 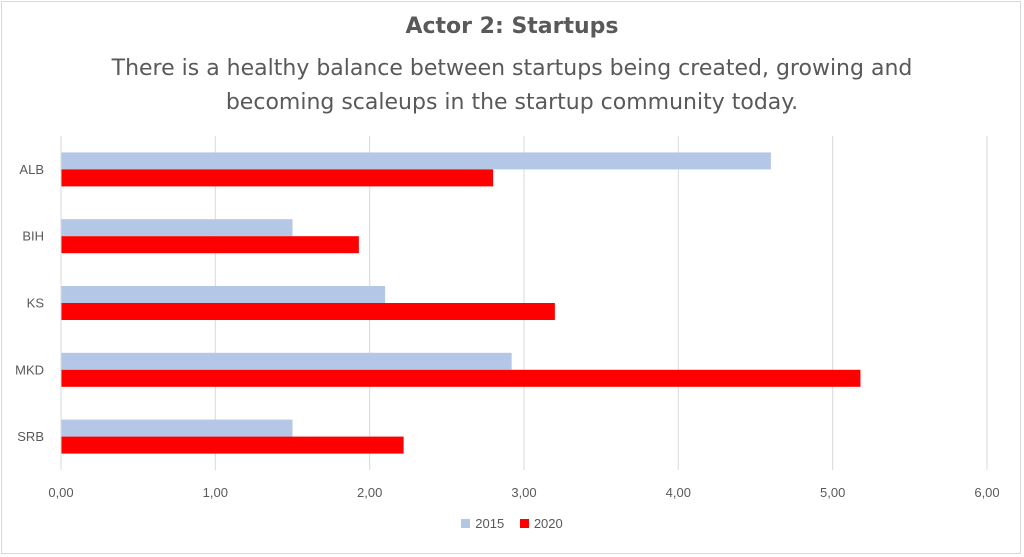 What do you see at coordinates (832, 492) in the screenshot?
I see `x-tick-label: 5,00` at bounding box center [832, 492].